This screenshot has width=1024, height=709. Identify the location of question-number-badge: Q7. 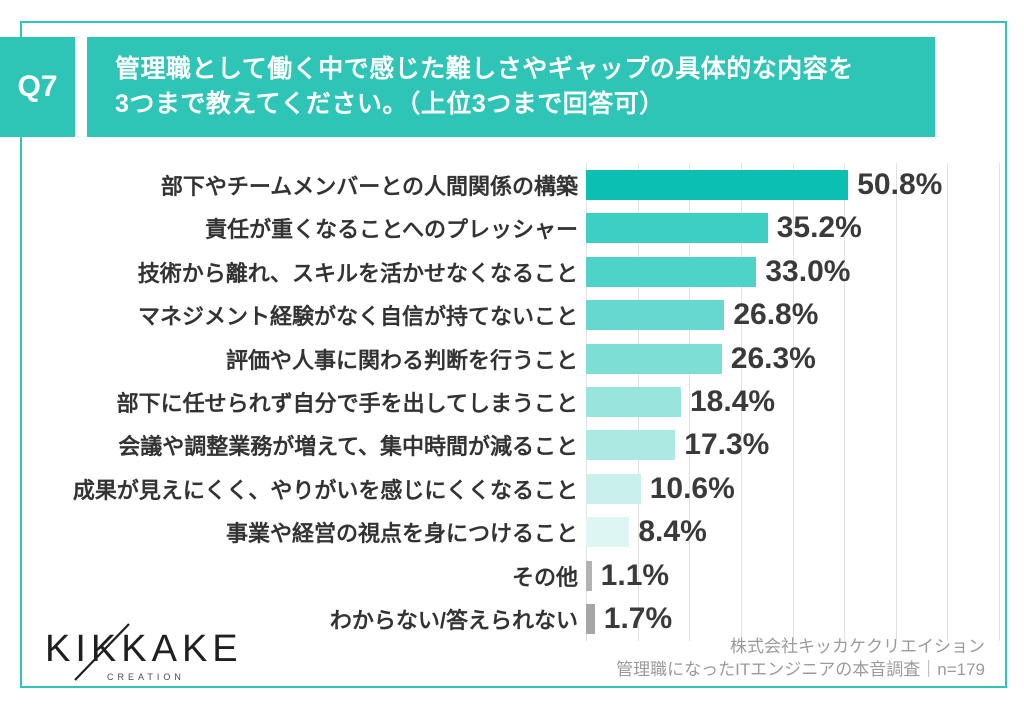
(37, 87).